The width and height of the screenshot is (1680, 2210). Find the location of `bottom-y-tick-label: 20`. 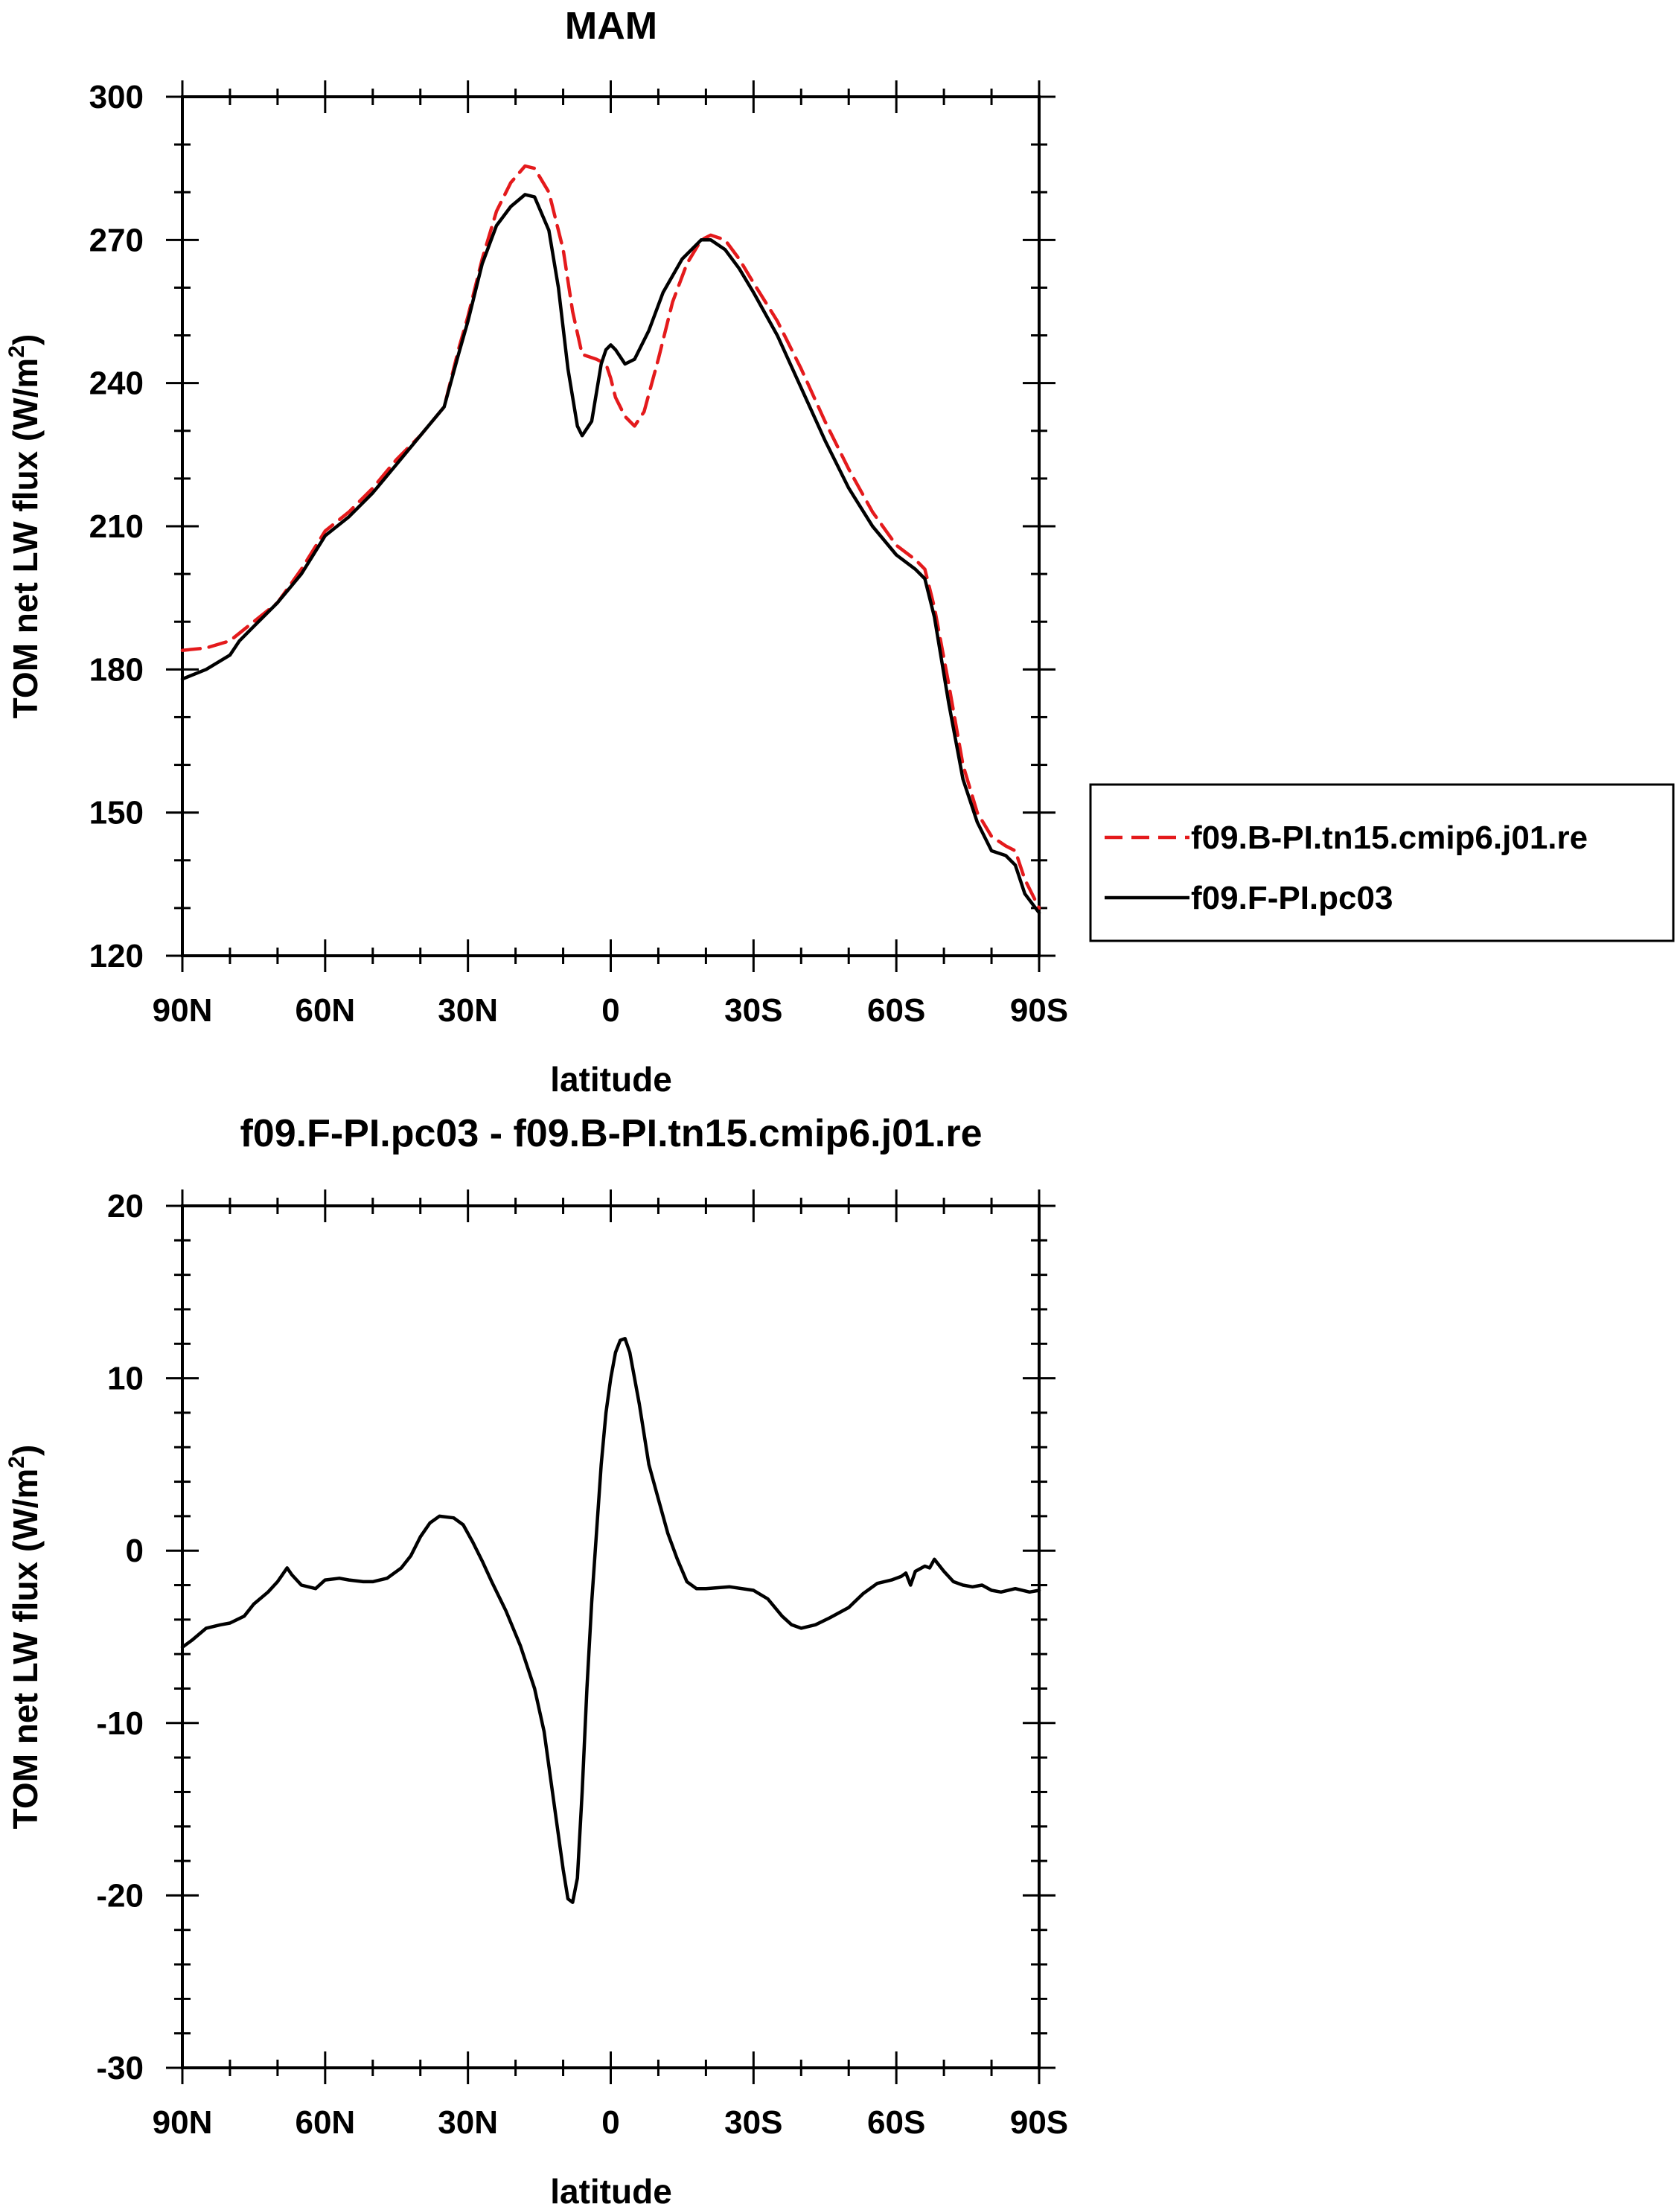

bottom-y-tick-label: 20 is located at coordinates (125, 1206).